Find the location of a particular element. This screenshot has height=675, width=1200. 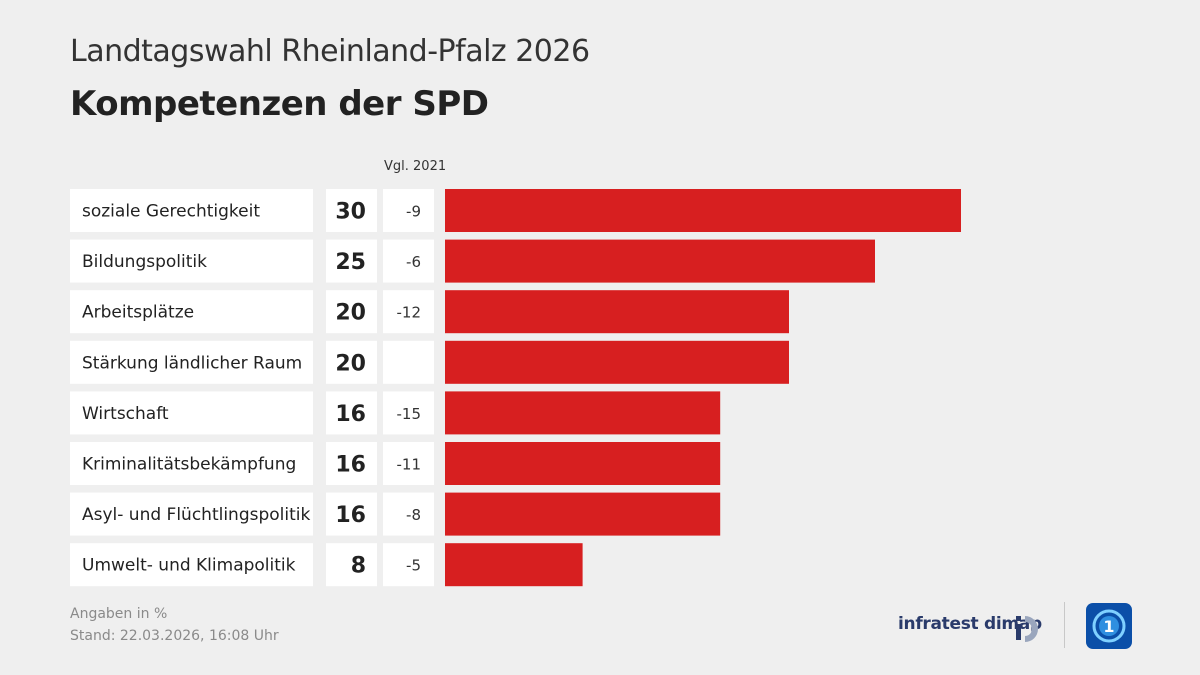

infratest-dimap-wordmark: infratest dimap is located at coordinates (970, 624).